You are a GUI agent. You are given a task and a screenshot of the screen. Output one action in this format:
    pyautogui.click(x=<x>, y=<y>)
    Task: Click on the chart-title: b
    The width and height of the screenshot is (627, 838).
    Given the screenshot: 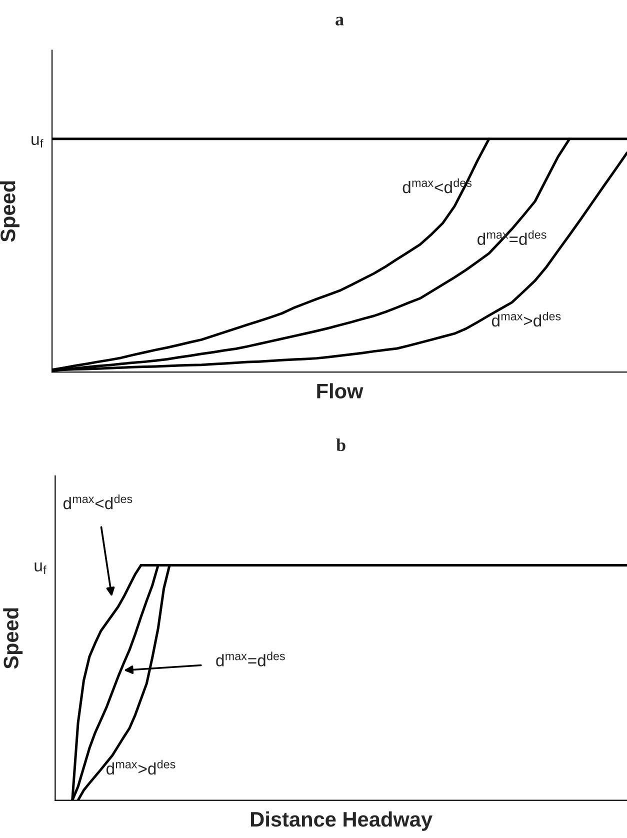 What is the action you would take?
    pyautogui.click(x=341, y=445)
    